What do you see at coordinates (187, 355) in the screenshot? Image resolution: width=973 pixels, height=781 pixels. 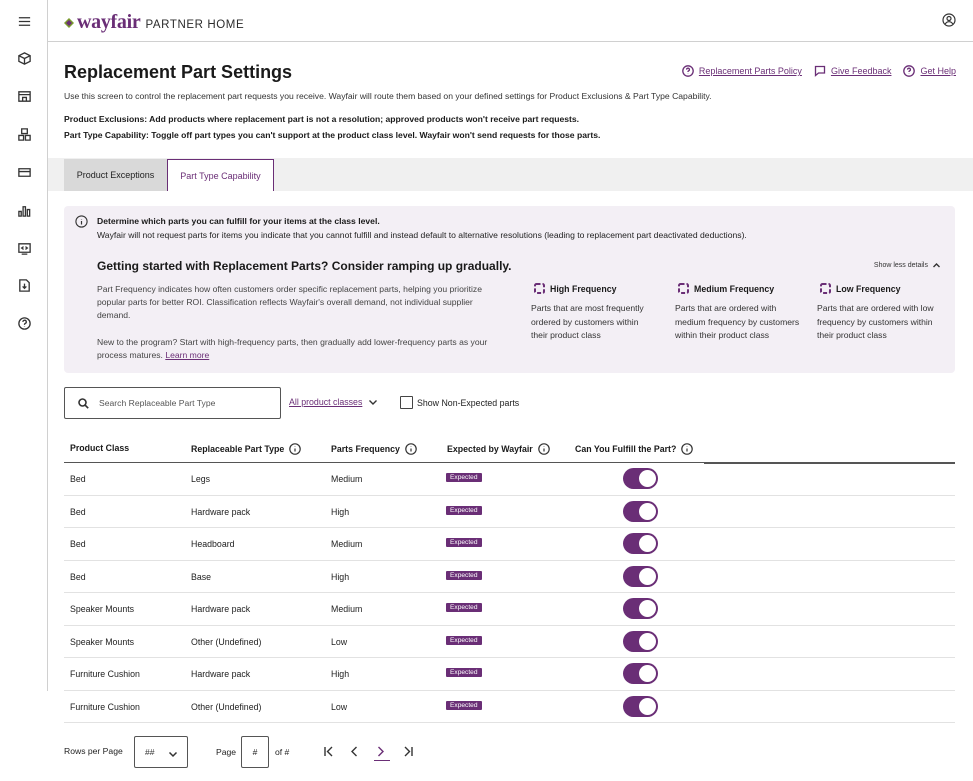 I see `learn-more-link: Learn more` at bounding box center [187, 355].